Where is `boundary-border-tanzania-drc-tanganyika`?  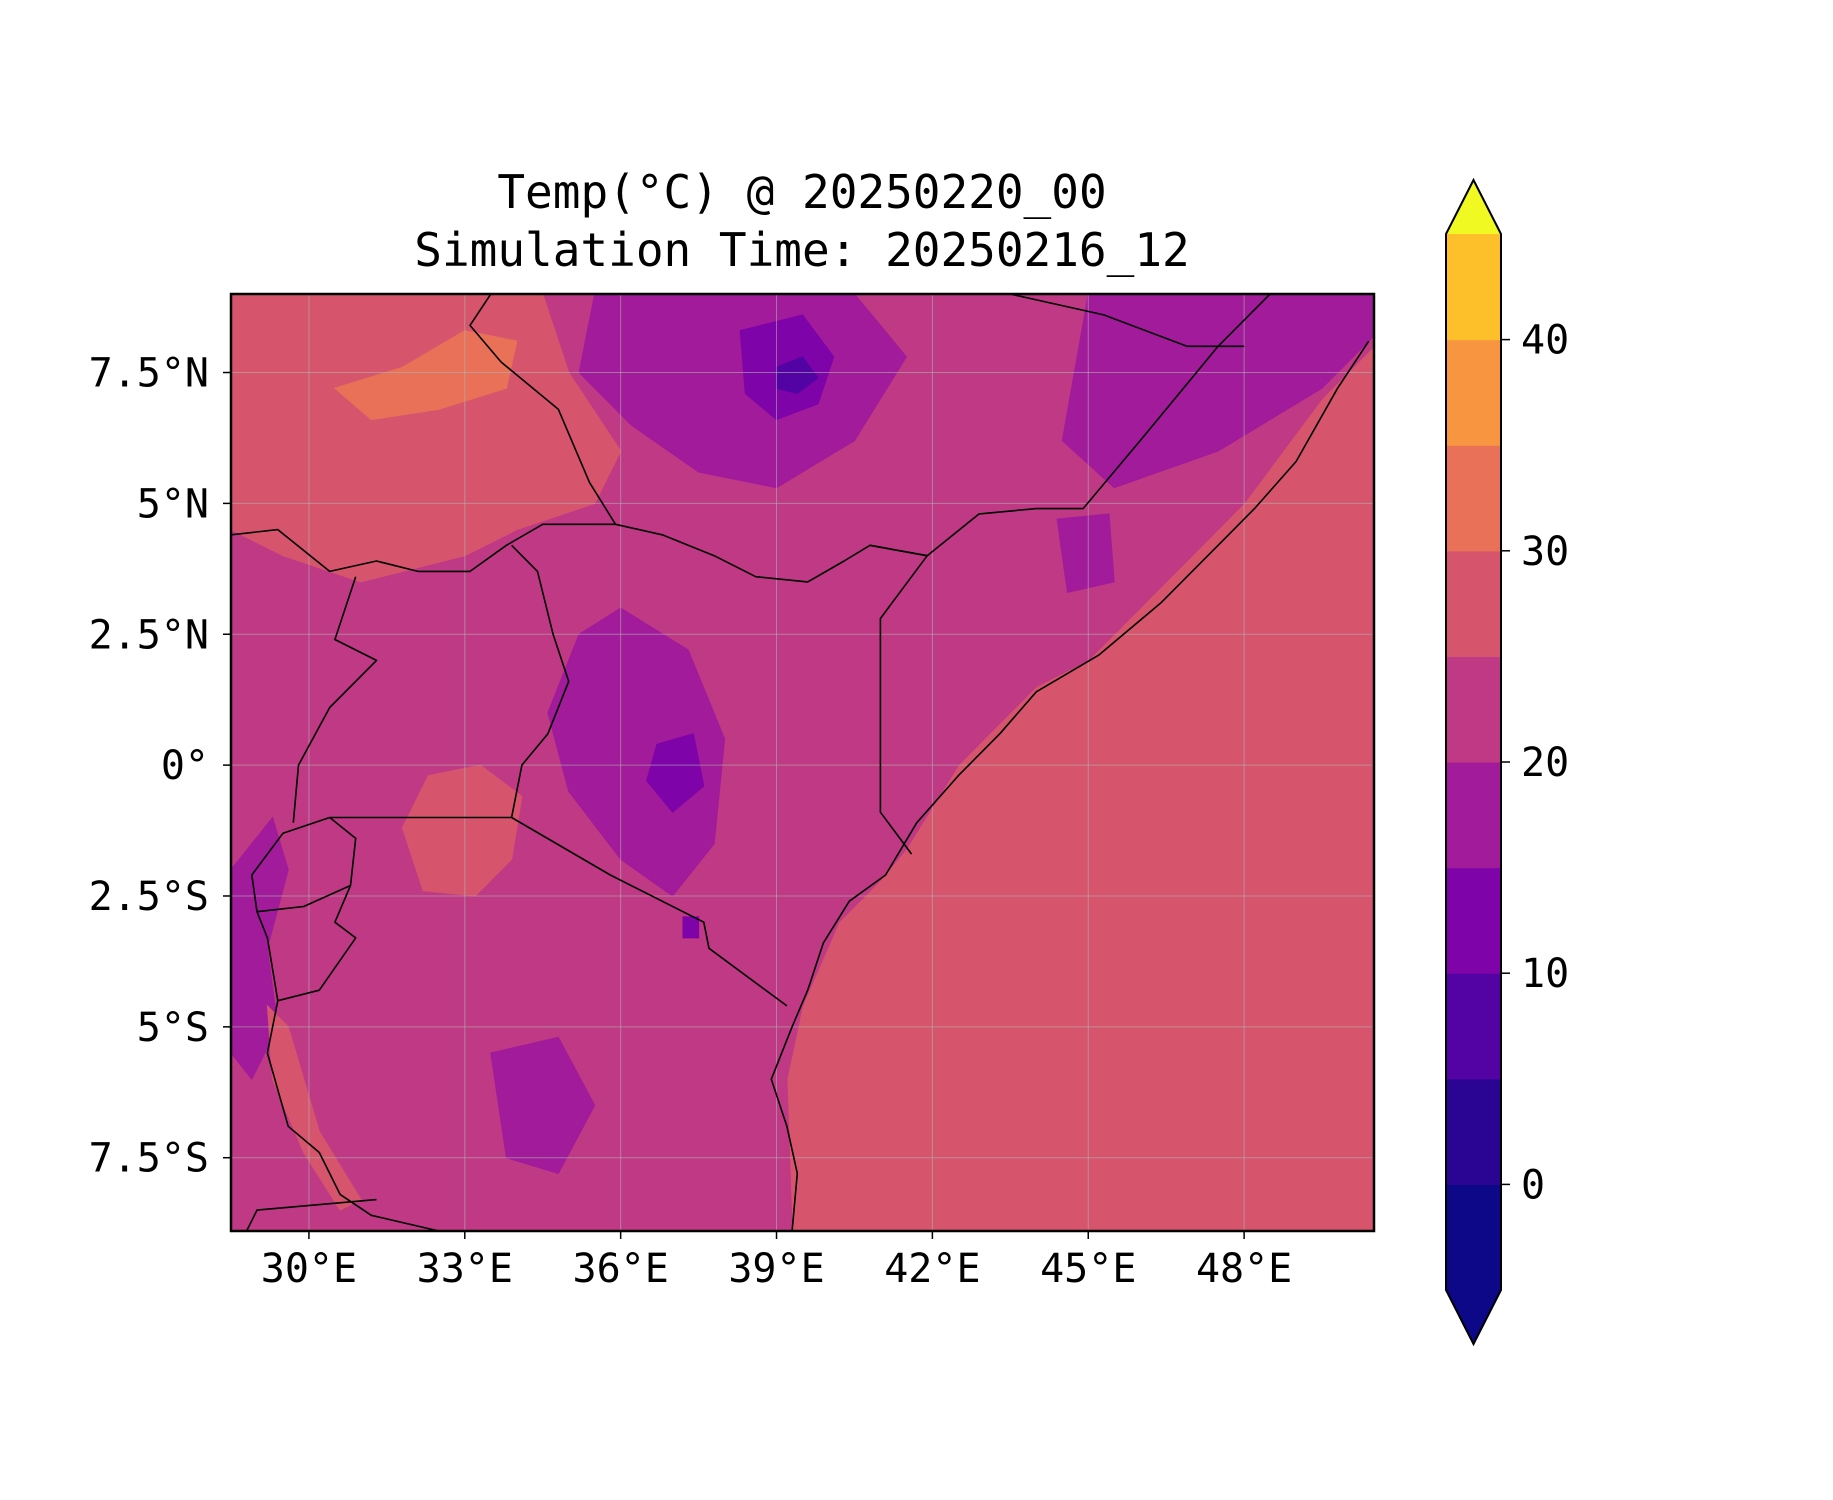
boundary-border-tanzania-drc-tanganyika is located at coordinates (352, 1115).